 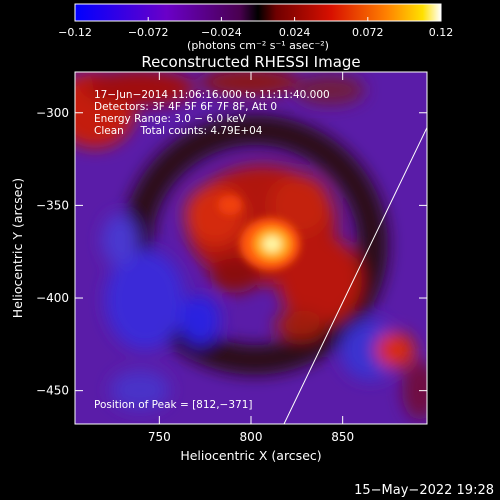 What do you see at coordinates (368, 32) in the screenshot?
I see `colorbar-tick-label: 0.072` at bounding box center [368, 32].